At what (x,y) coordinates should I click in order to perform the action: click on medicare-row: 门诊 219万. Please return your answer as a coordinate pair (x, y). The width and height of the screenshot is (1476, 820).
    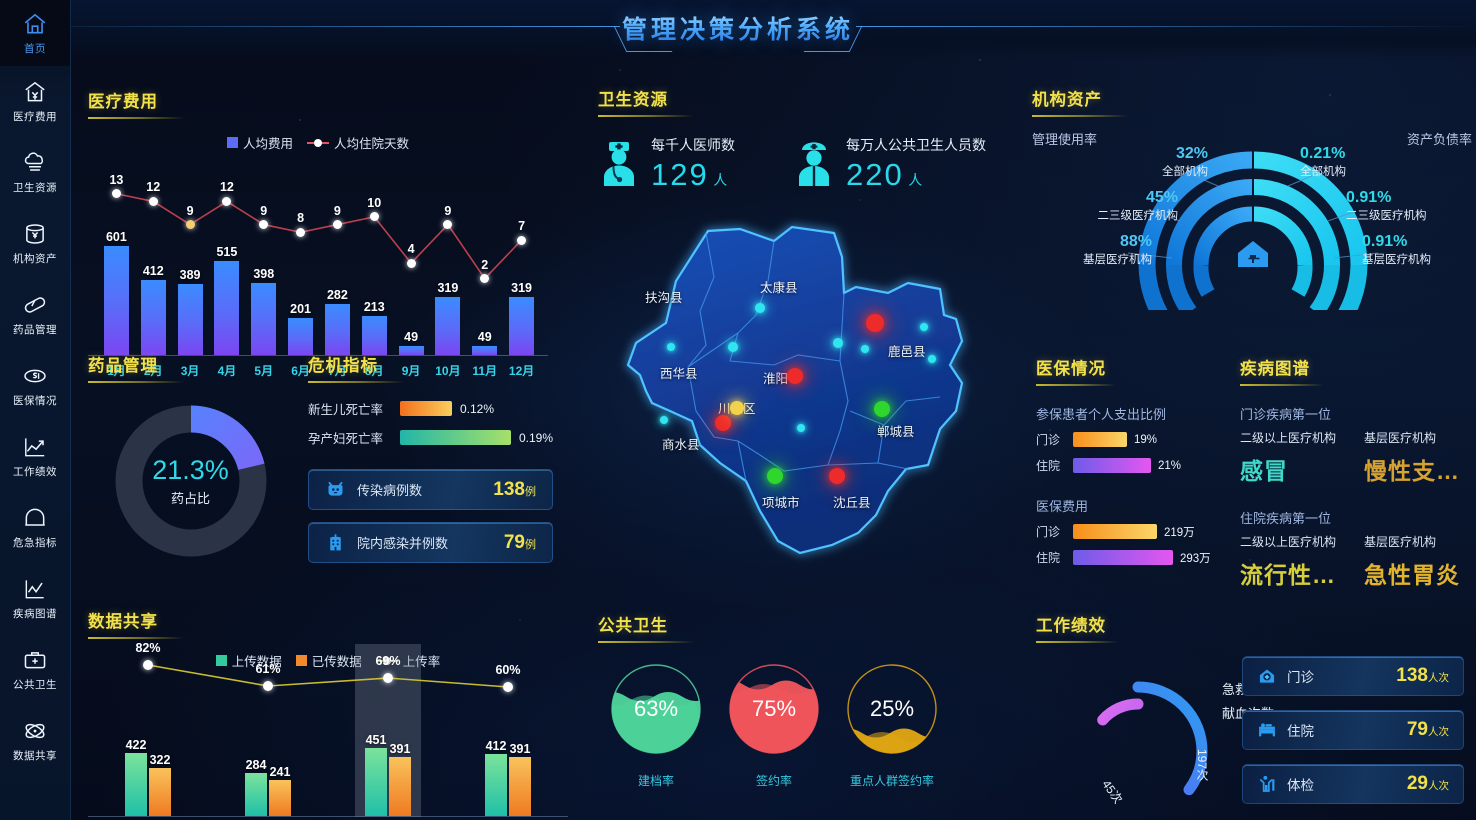
    Looking at the image, I should click on (1136, 531).